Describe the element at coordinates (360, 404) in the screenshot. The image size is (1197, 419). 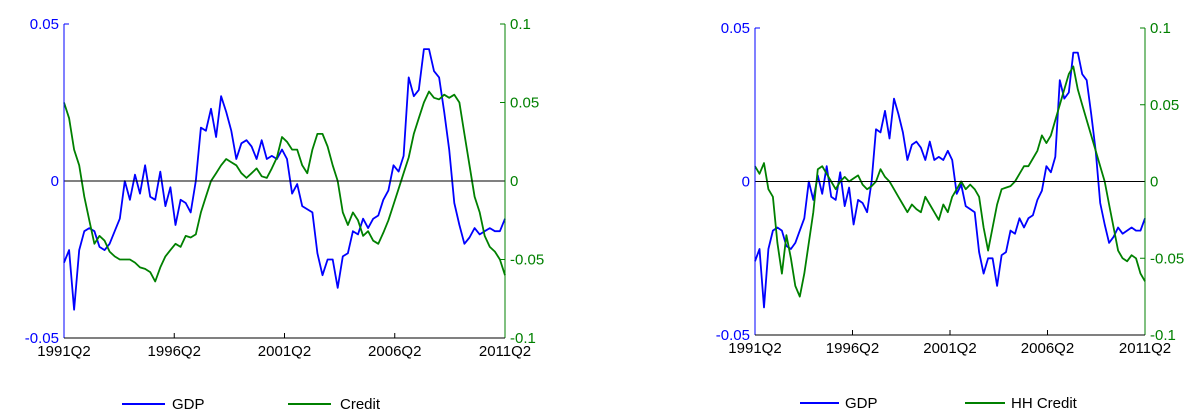
I see `legend-label: Credit` at that location.